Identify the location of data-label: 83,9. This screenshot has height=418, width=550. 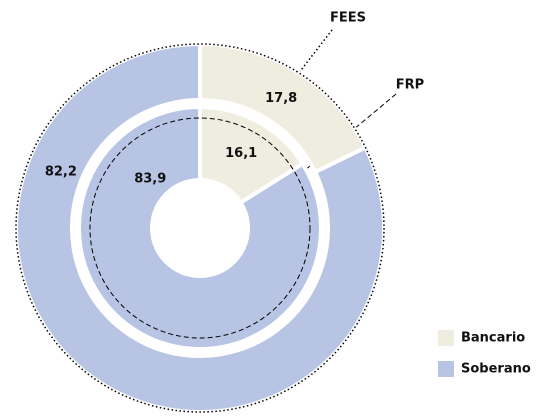
(150, 178).